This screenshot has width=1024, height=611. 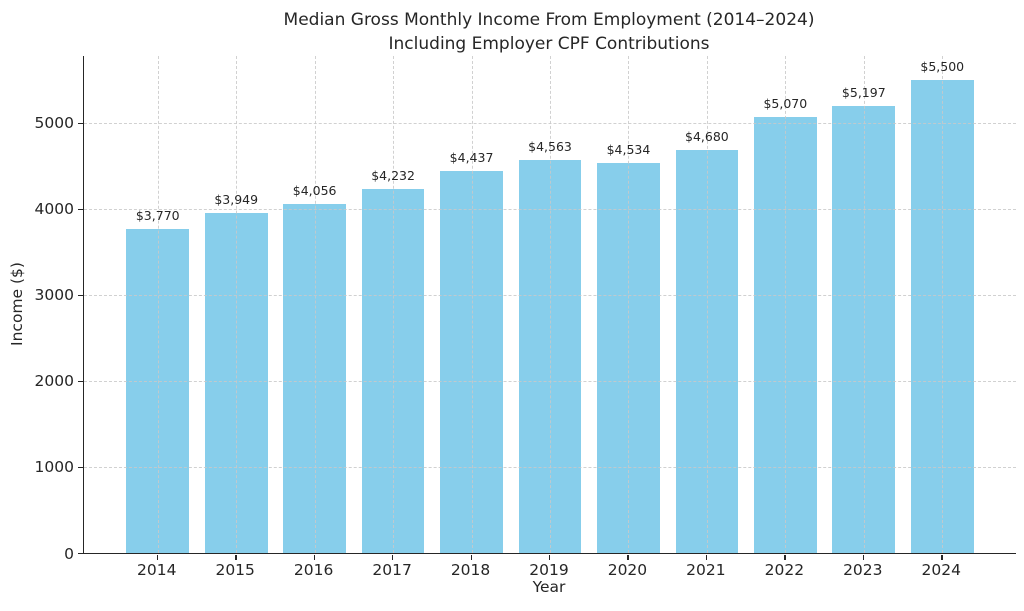 I want to click on x-tick-label: 2019, so click(x=549, y=570).